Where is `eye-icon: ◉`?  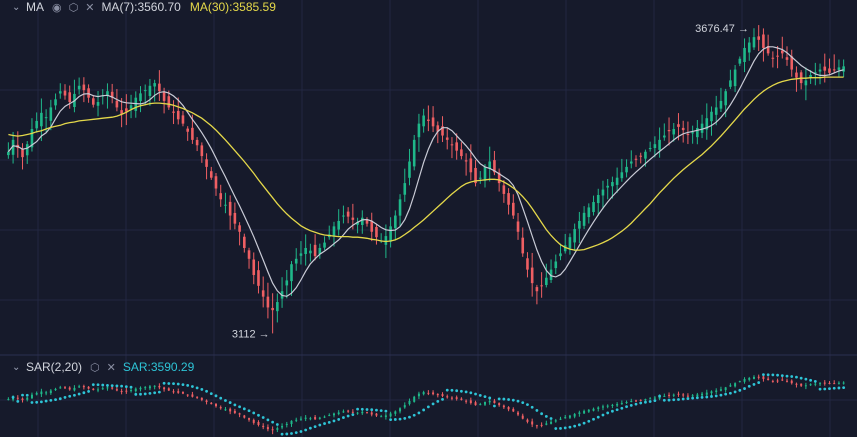 eye-icon: ◉ is located at coordinates (57, 7).